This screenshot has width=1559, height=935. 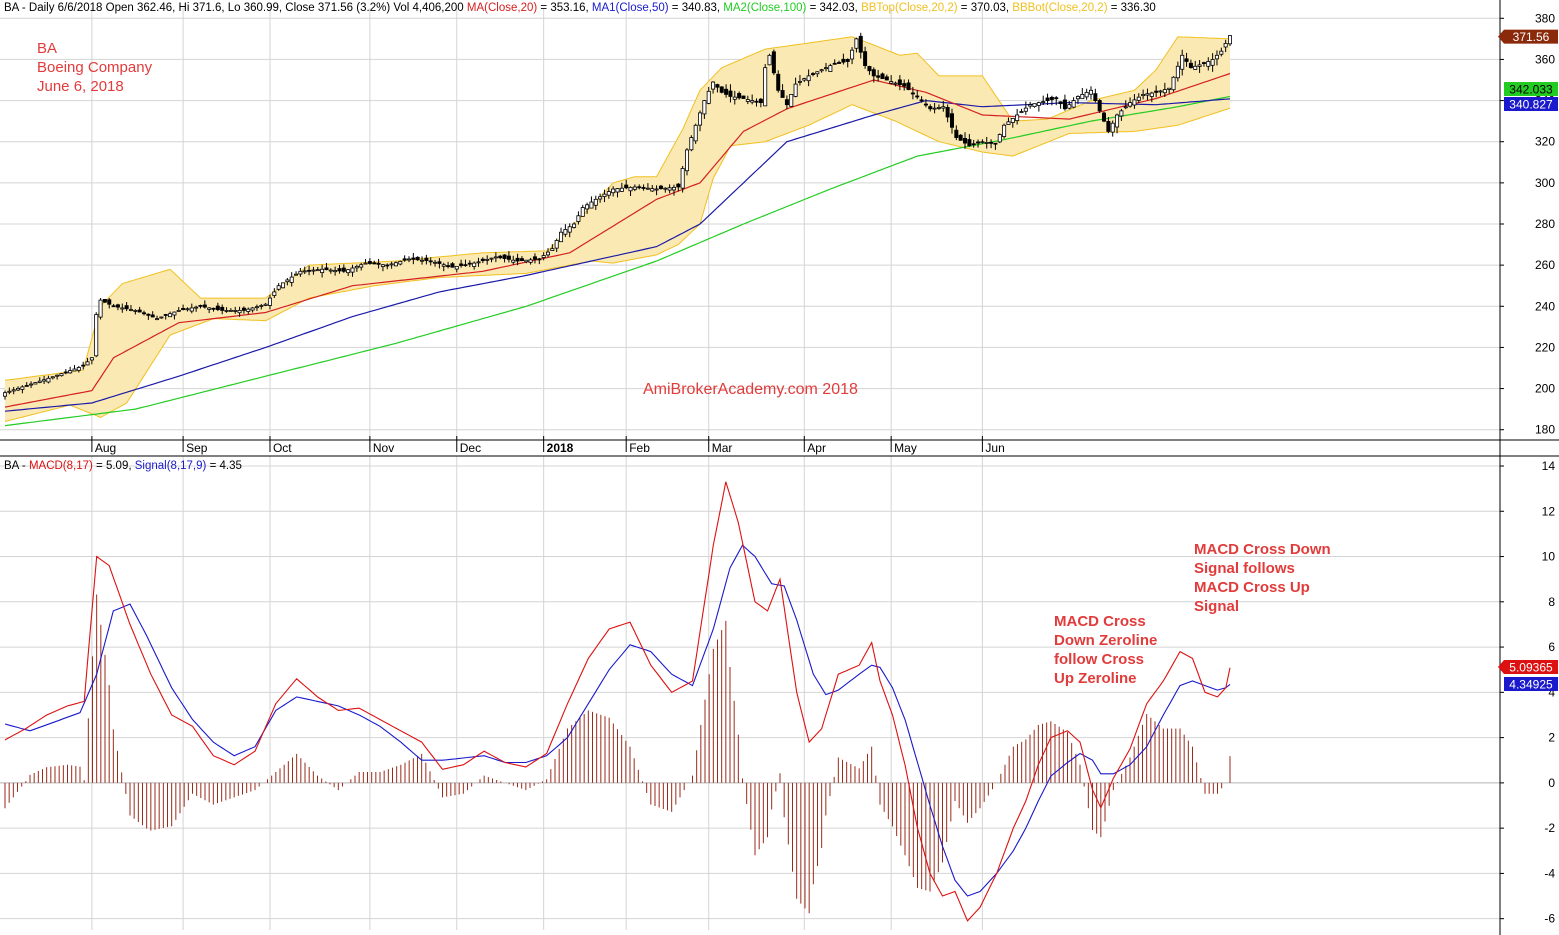 I want to click on annotation-signal-line: MACD Cross Down, so click(x=1262, y=549).